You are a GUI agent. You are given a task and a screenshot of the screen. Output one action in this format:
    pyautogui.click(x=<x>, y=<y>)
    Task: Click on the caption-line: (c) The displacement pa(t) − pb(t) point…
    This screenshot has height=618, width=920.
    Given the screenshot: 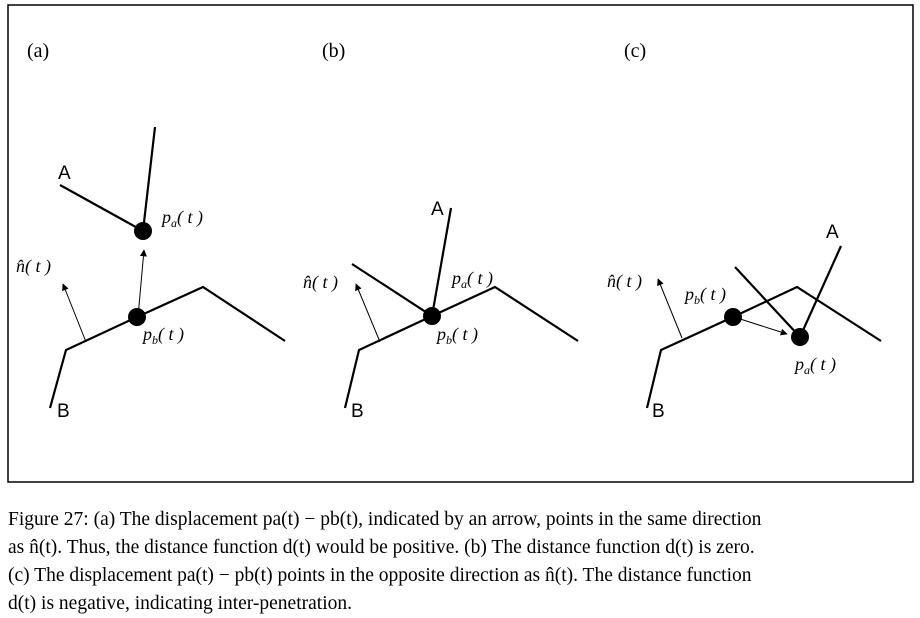 What is the action you would take?
    pyautogui.click(x=380, y=575)
    